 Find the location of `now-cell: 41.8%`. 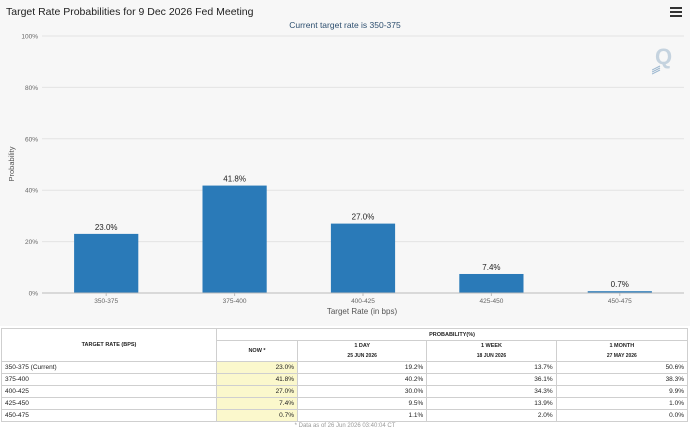

now-cell: 41.8% is located at coordinates (257, 379).